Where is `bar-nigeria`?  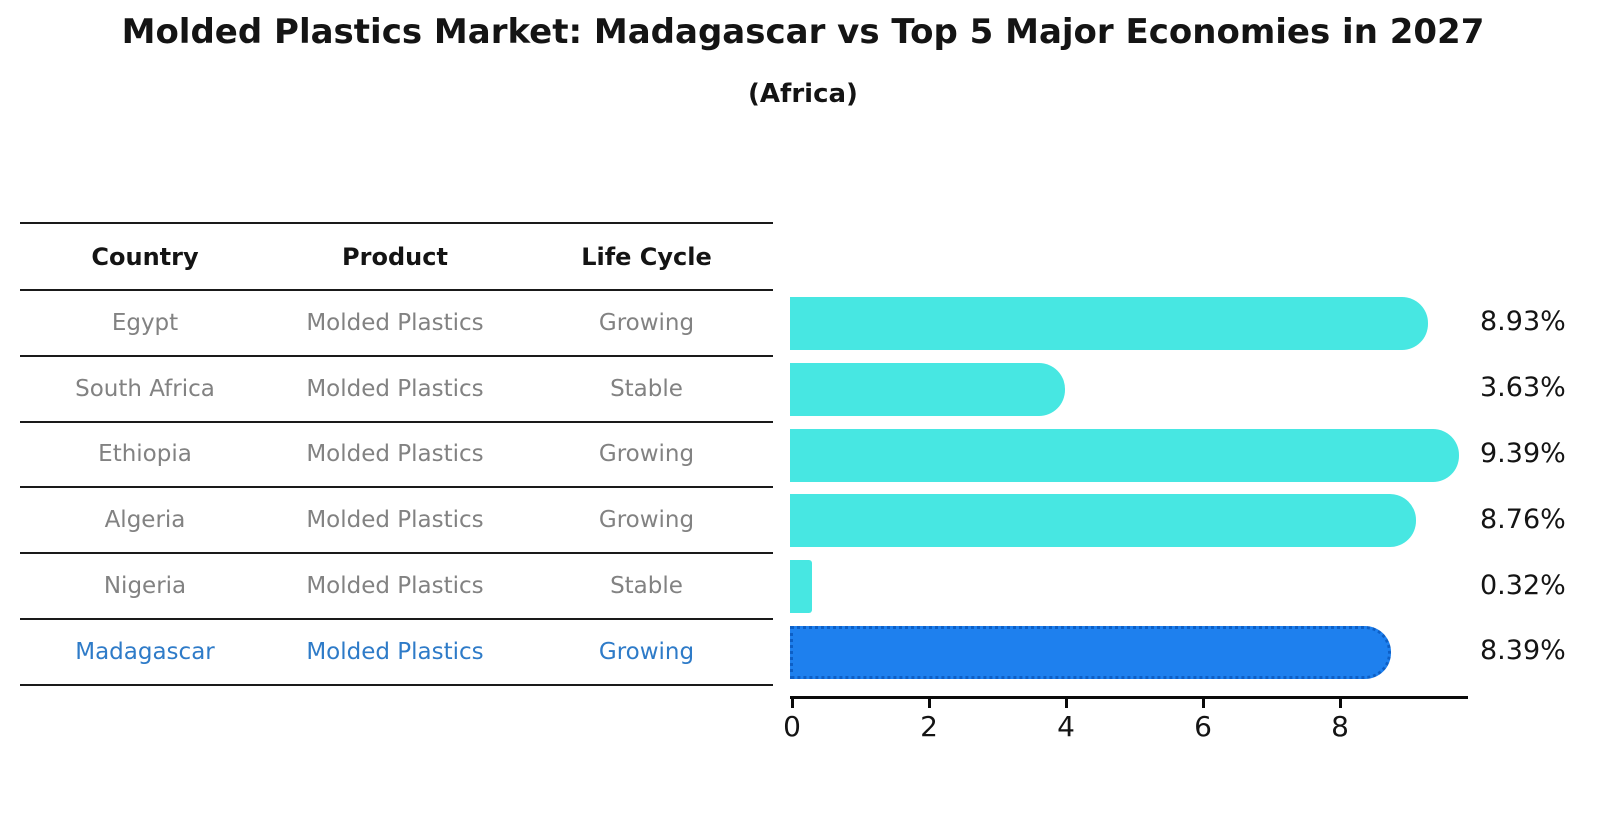 bar-nigeria is located at coordinates (801, 587).